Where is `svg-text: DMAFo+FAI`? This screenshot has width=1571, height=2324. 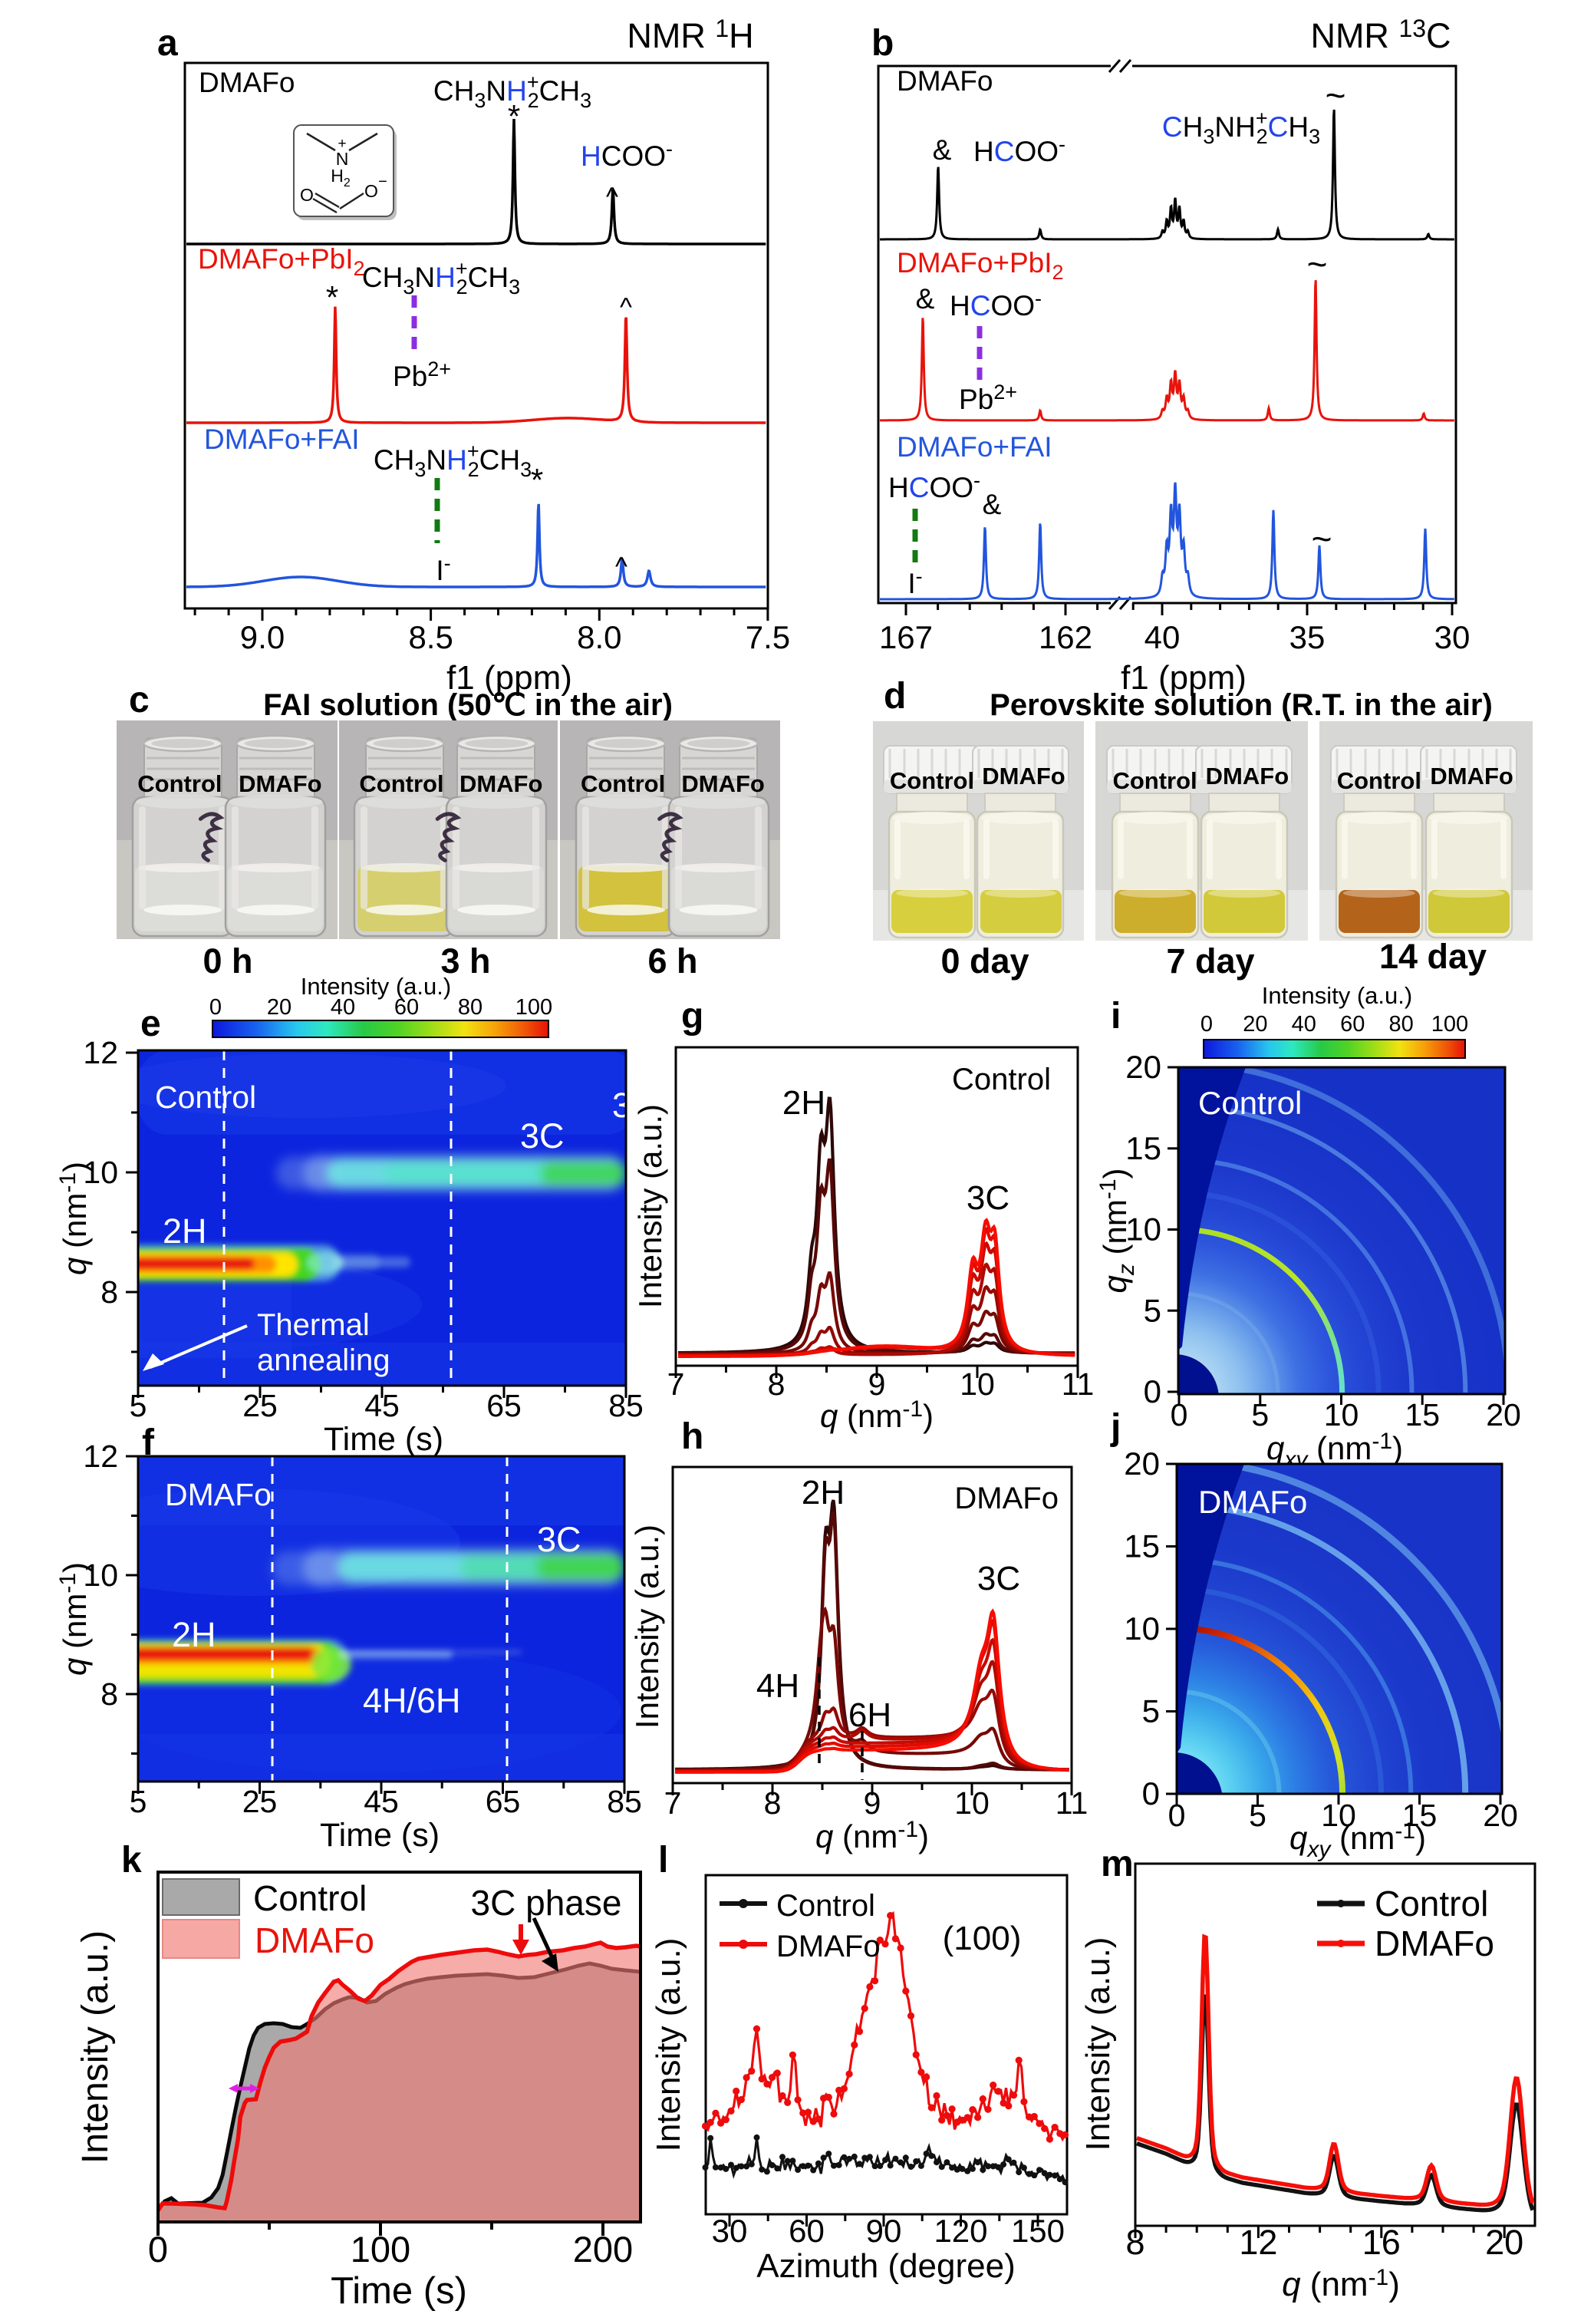 svg-text: DMAFo+FAI is located at coordinates (974, 447).